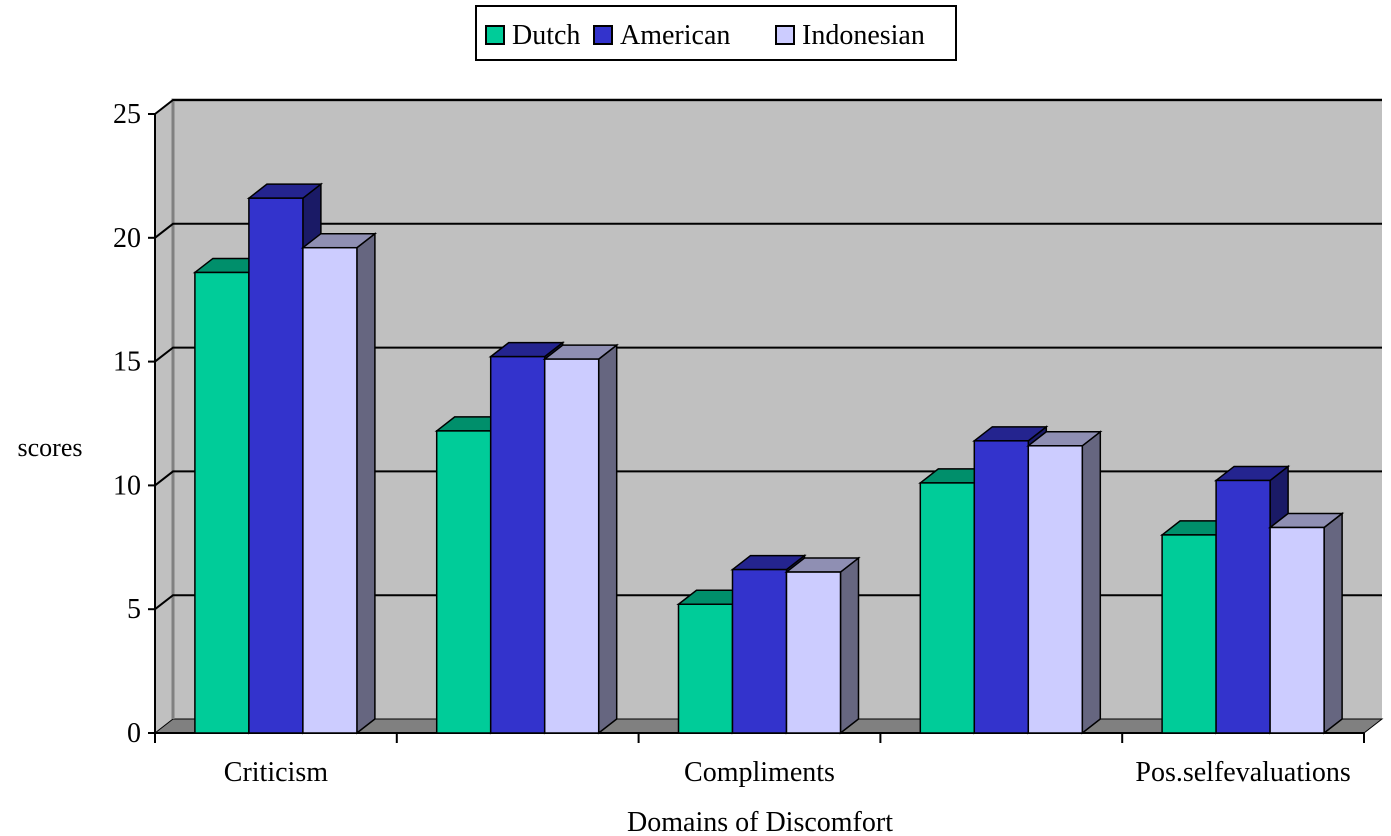  I want to click on legend-label: Dutch, so click(546, 35).